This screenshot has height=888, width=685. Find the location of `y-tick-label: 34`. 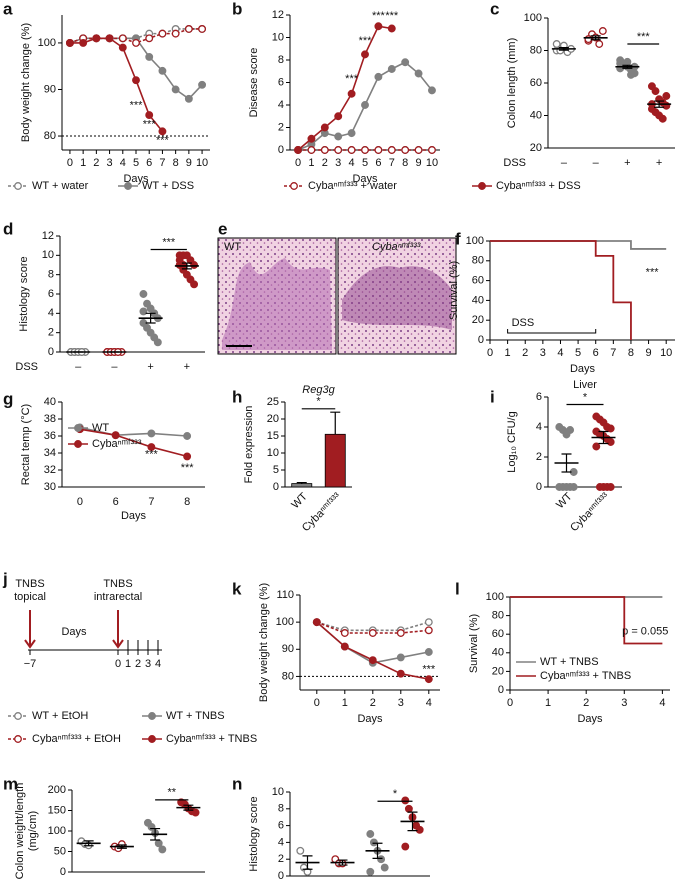

y-tick-label: 34 is located at coordinates (50, 453).